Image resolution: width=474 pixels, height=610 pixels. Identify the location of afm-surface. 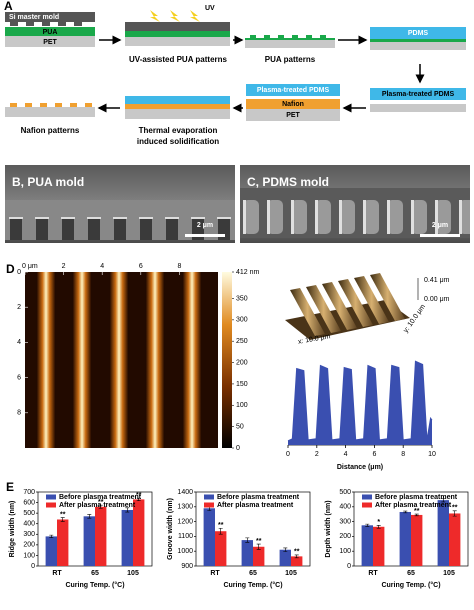
(352, 306).